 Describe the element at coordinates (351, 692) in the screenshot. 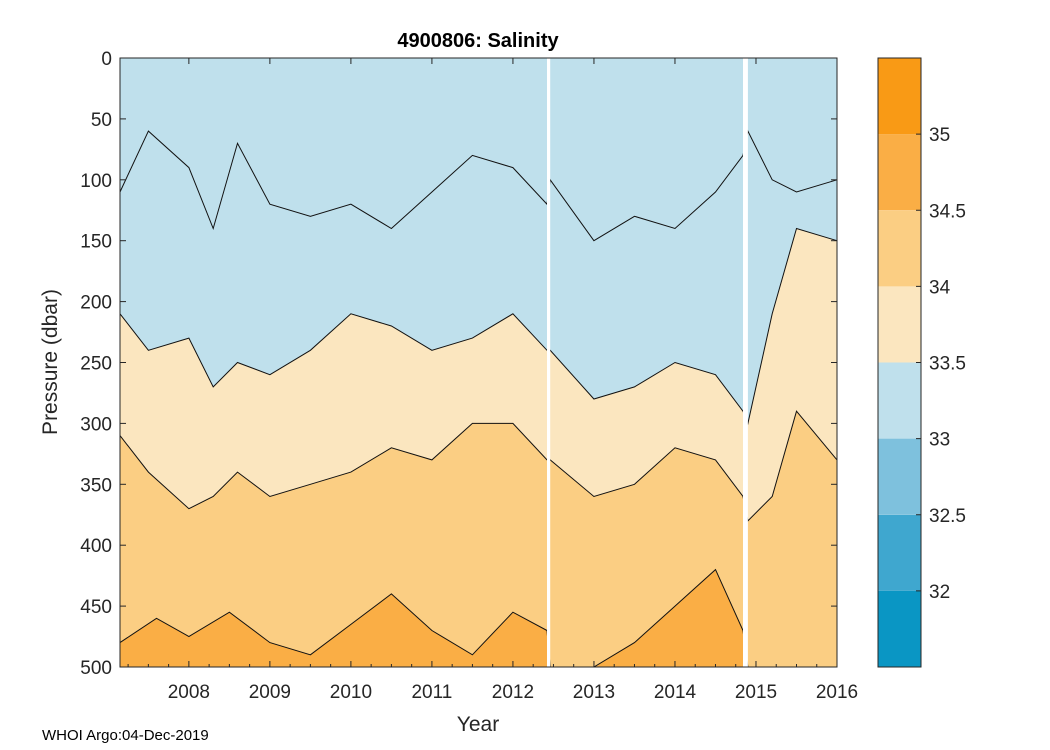

I see `x-tick-label: 2010` at that location.